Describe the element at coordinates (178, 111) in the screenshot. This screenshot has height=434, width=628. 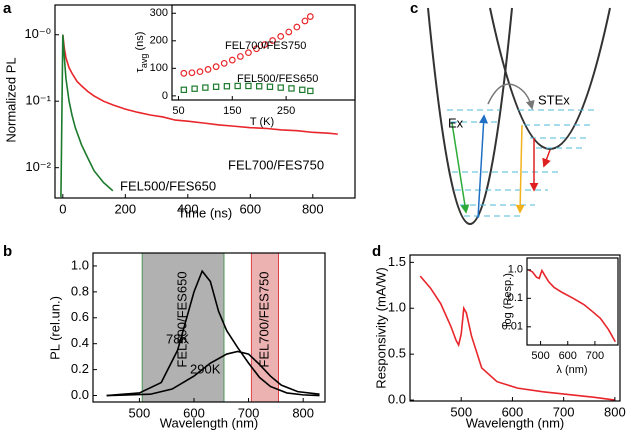
I see `x-tick-label: 50` at that location.